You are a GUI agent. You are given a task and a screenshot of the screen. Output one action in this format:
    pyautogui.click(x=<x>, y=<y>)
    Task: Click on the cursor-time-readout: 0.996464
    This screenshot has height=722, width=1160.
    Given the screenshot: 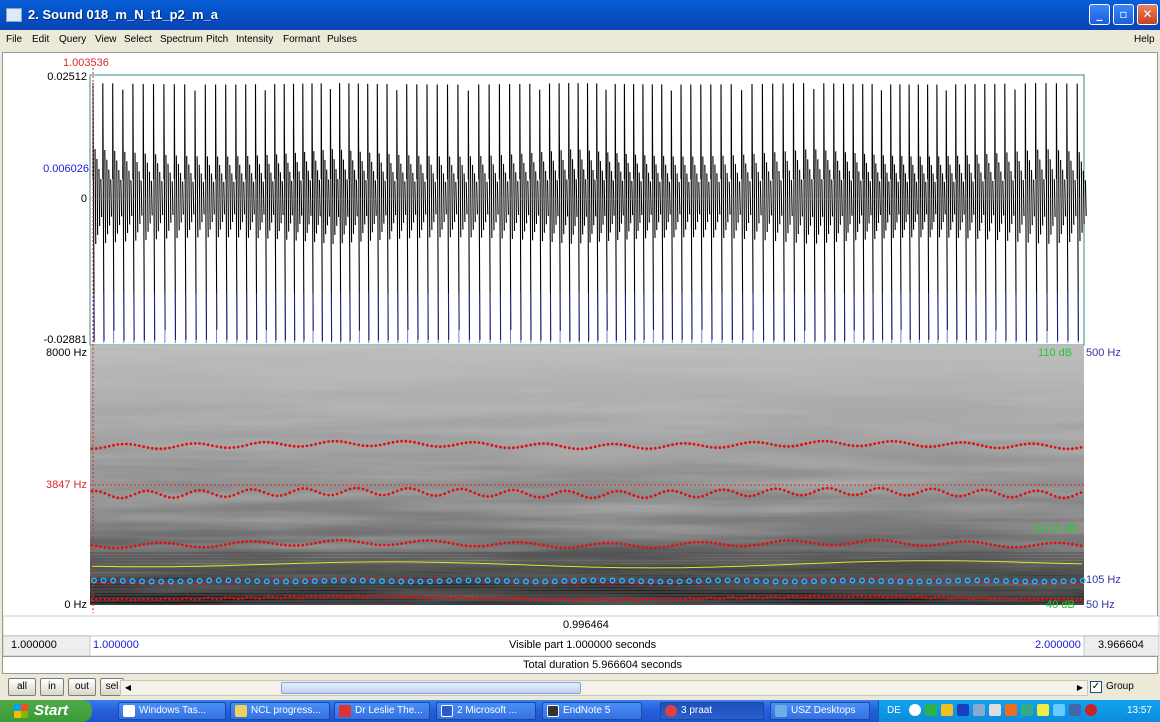 What is the action you would take?
    pyautogui.click(x=586, y=625)
    